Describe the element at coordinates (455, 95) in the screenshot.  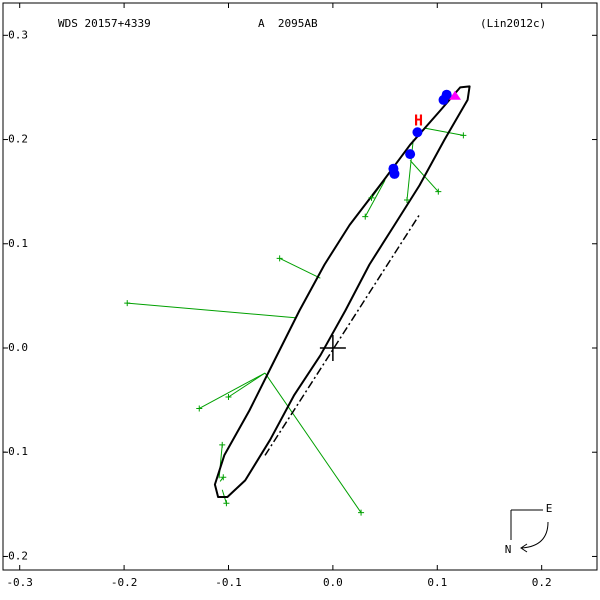
I see `other-point` at that location.